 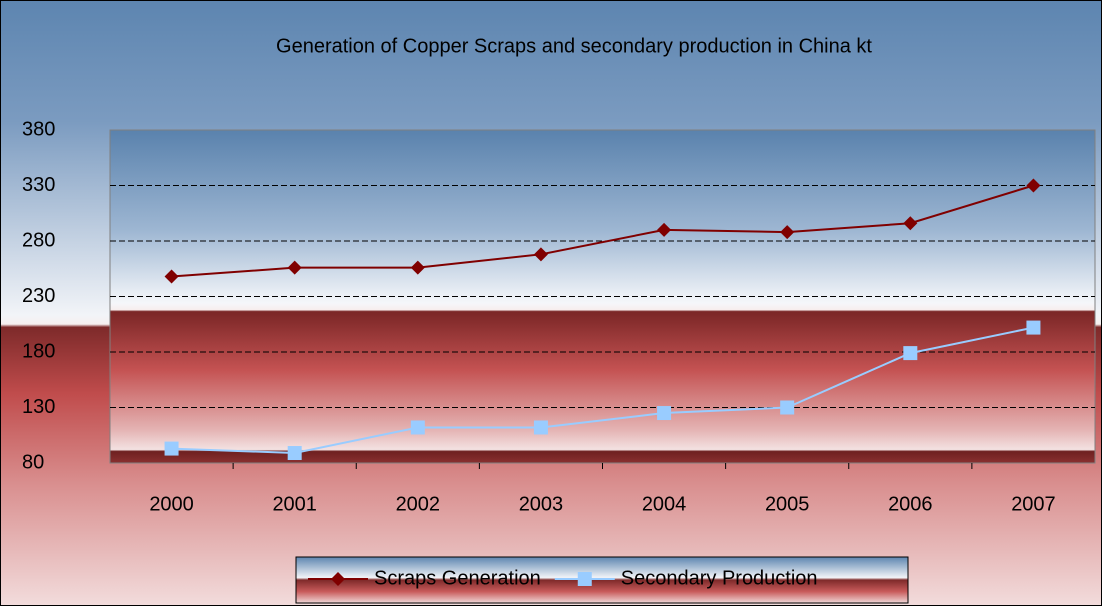 I want to click on x-tick-label: 2004, so click(x=664, y=504).